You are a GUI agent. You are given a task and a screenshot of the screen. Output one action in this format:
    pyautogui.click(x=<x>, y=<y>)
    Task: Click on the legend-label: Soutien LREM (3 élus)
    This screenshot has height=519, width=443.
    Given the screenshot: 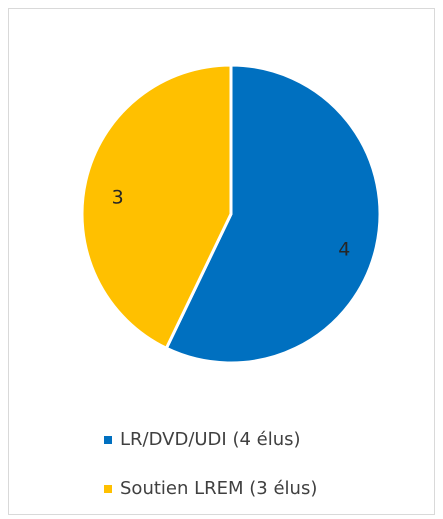 What is the action you would take?
    pyautogui.click(x=218, y=488)
    